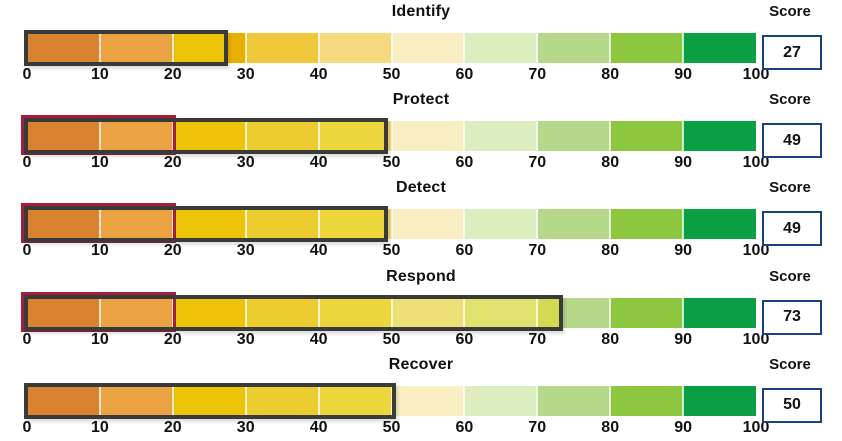 Image resolution: width=842 pixels, height=441 pixels. I want to click on gauge-title: Protect, so click(421, 100).